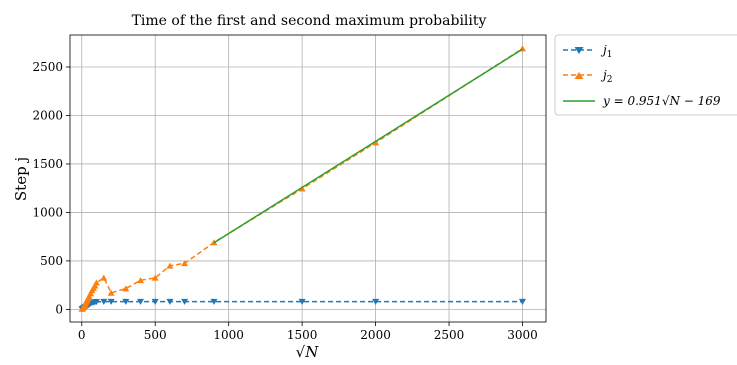 This screenshot has height=365, width=737. What do you see at coordinates (228, 335) in the screenshot?
I see `x-tick-label: 1000` at bounding box center [228, 335].